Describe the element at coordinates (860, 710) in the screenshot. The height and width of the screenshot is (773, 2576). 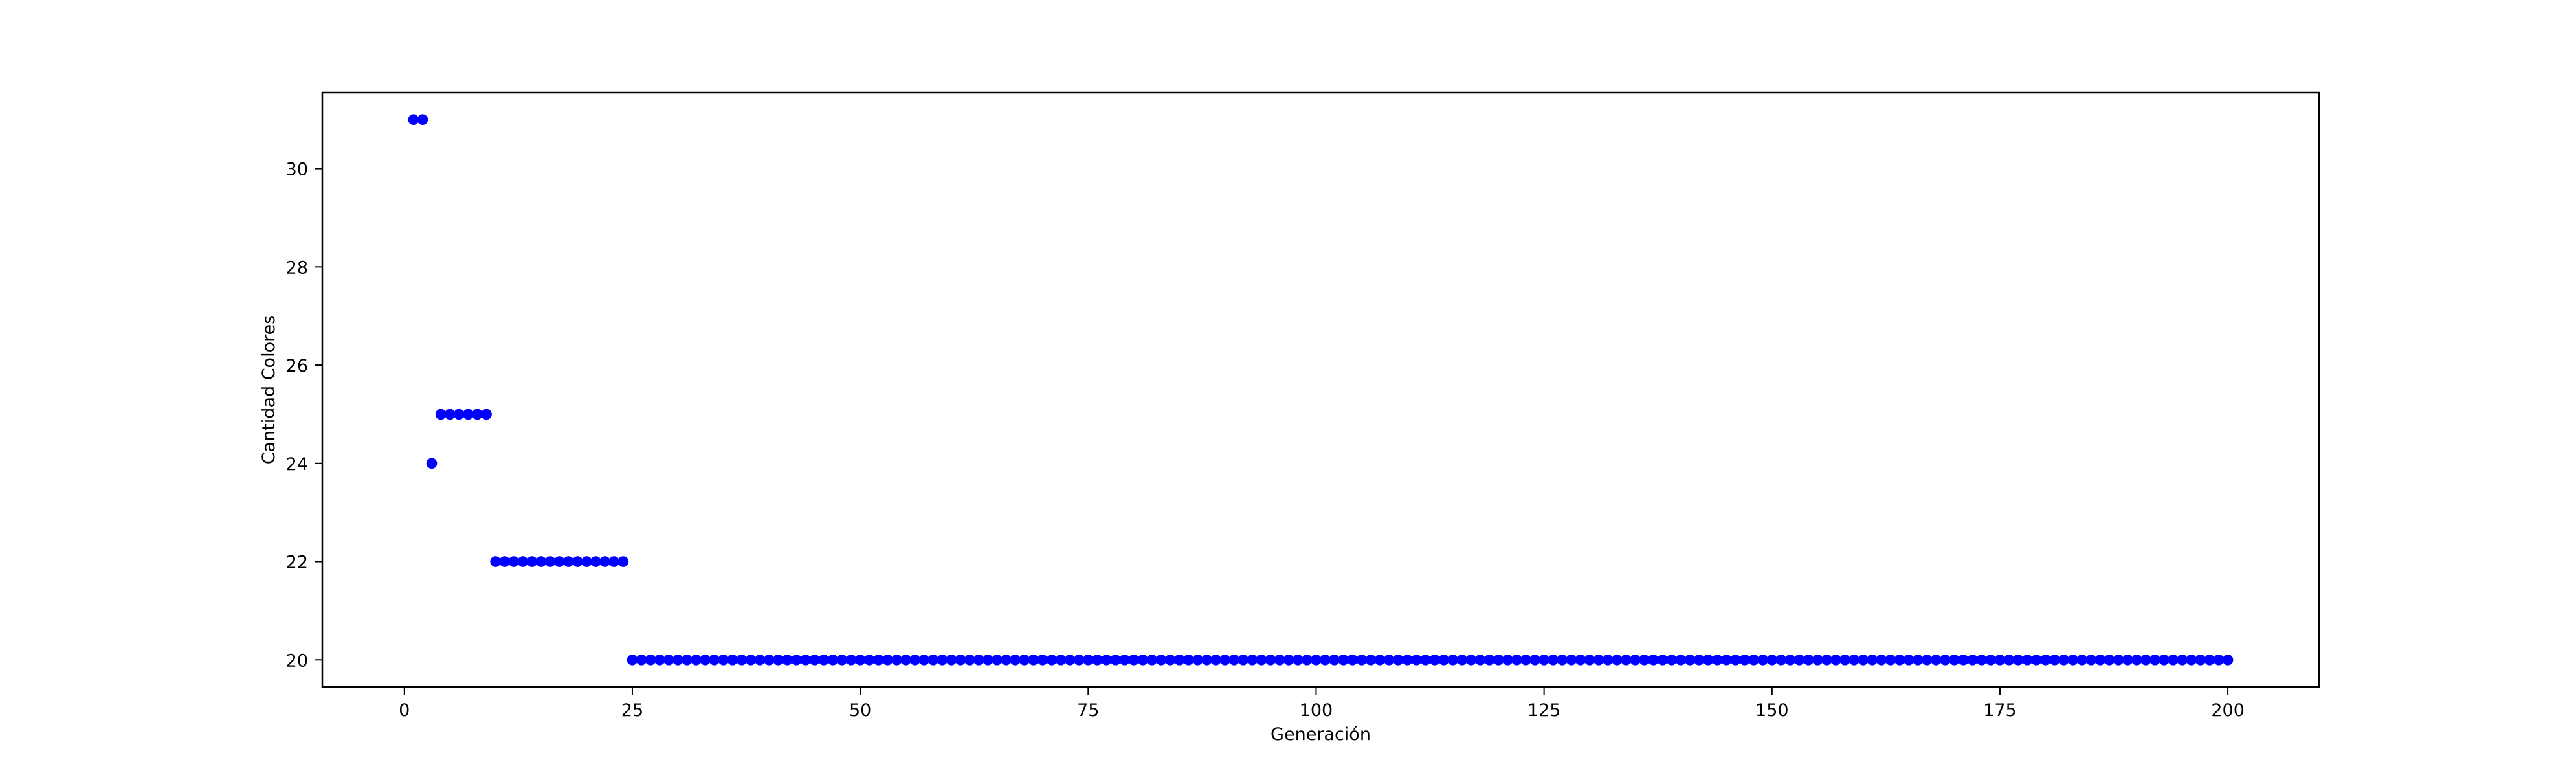
I see `x-tick-label: 50` at that location.